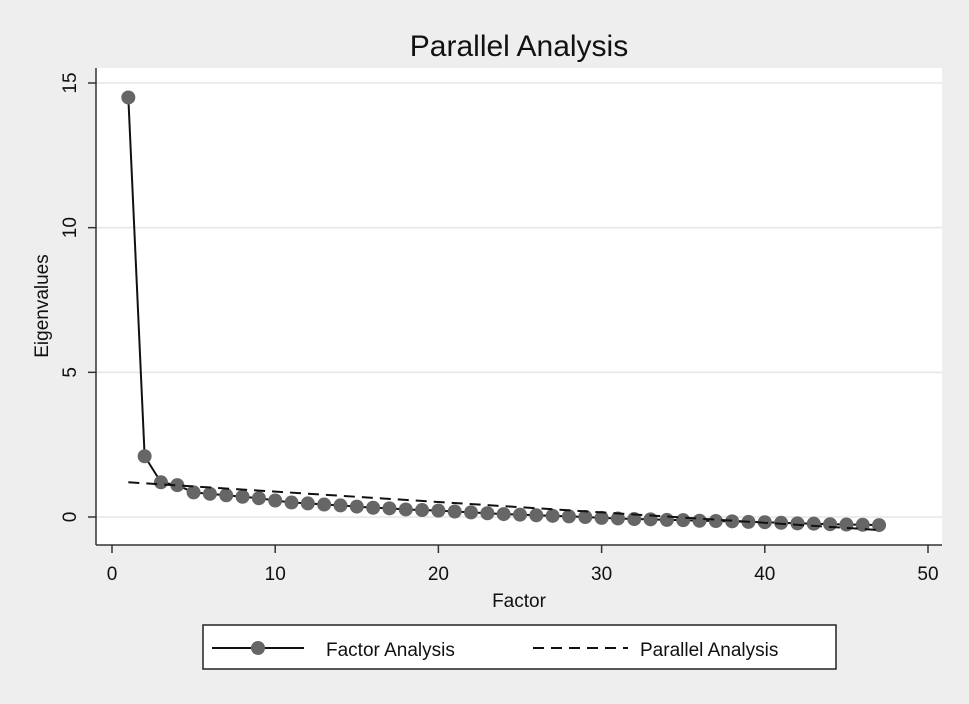 Image resolution: width=969 pixels, height=704 pixels. What do you see at coordinates (42, 306) in the screenshot?
I see `y-axis-label: Eigenvalues` at bounding box center [42, 306].